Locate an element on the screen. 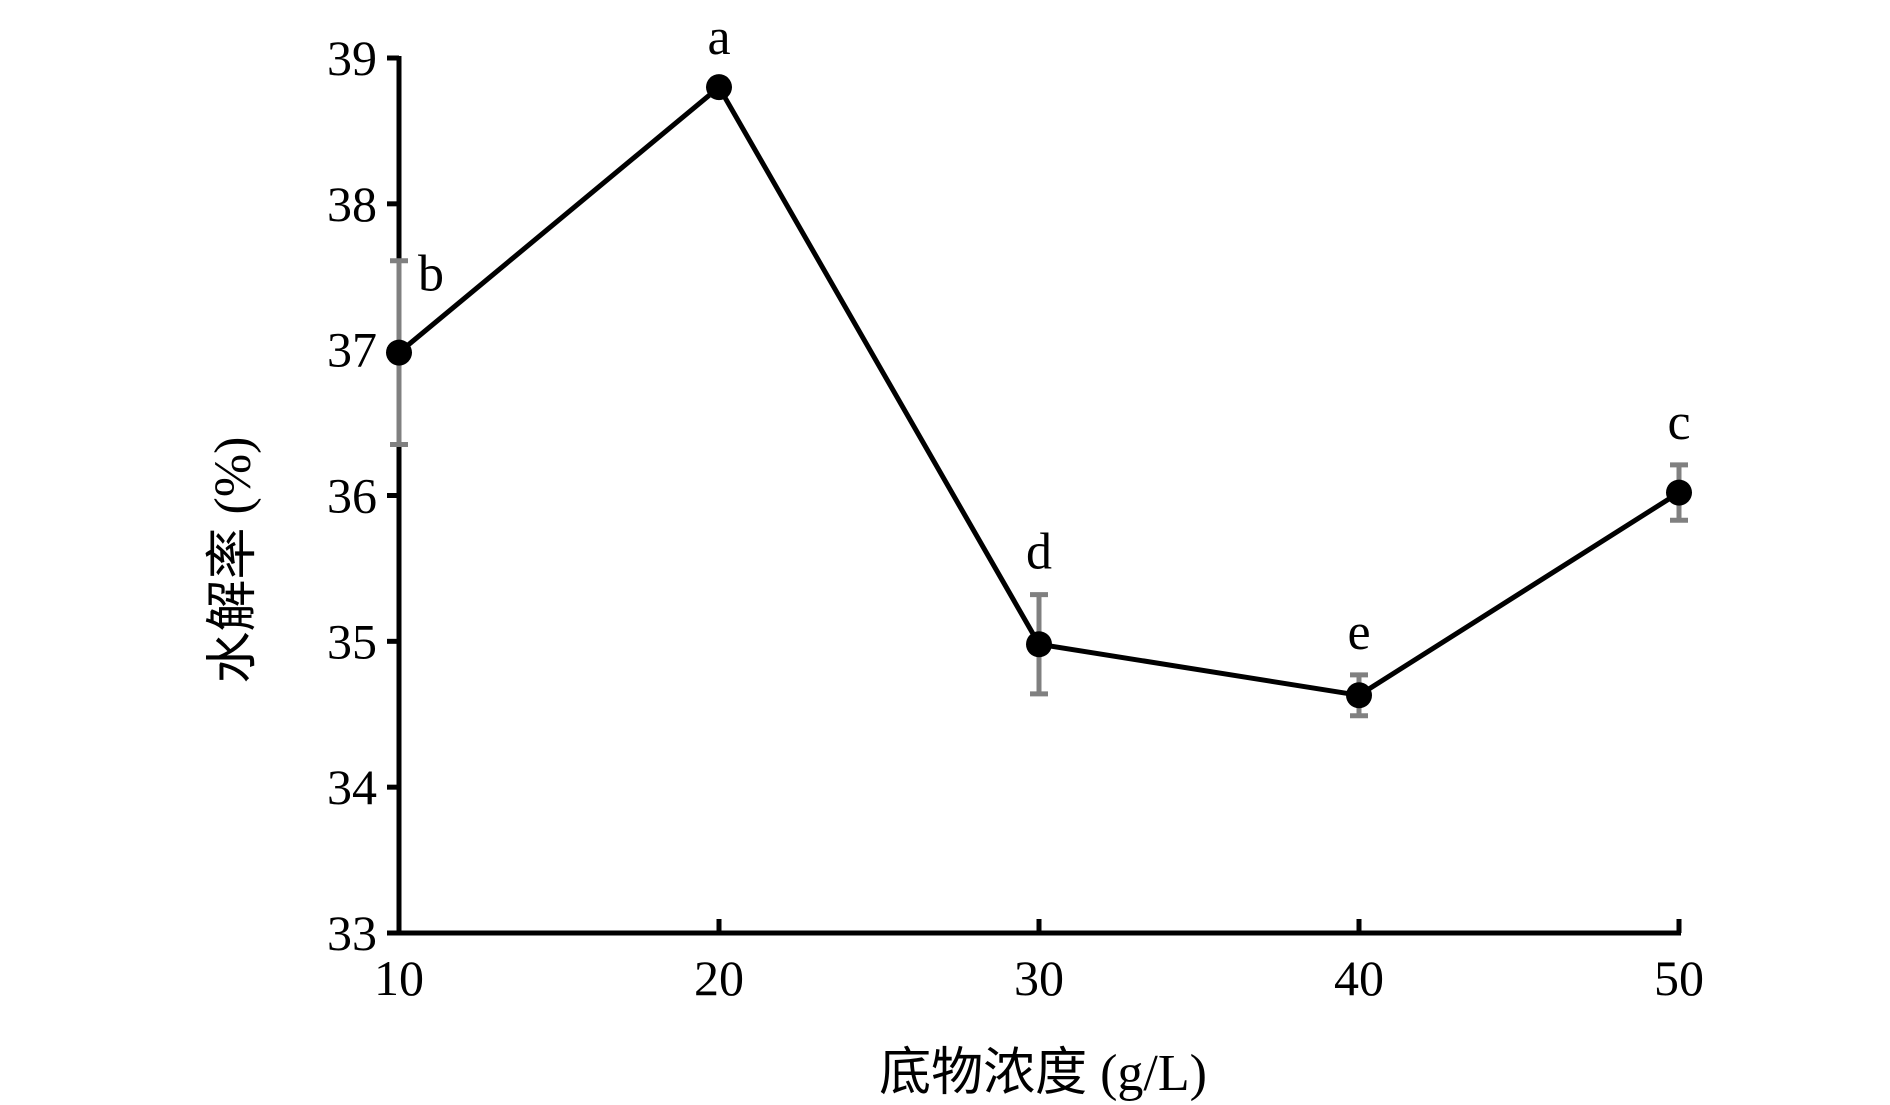 Image resolution: width=1890 pixels, height=1105 pixels. x-tick-label: 20 is located at coordinates (719, 978).